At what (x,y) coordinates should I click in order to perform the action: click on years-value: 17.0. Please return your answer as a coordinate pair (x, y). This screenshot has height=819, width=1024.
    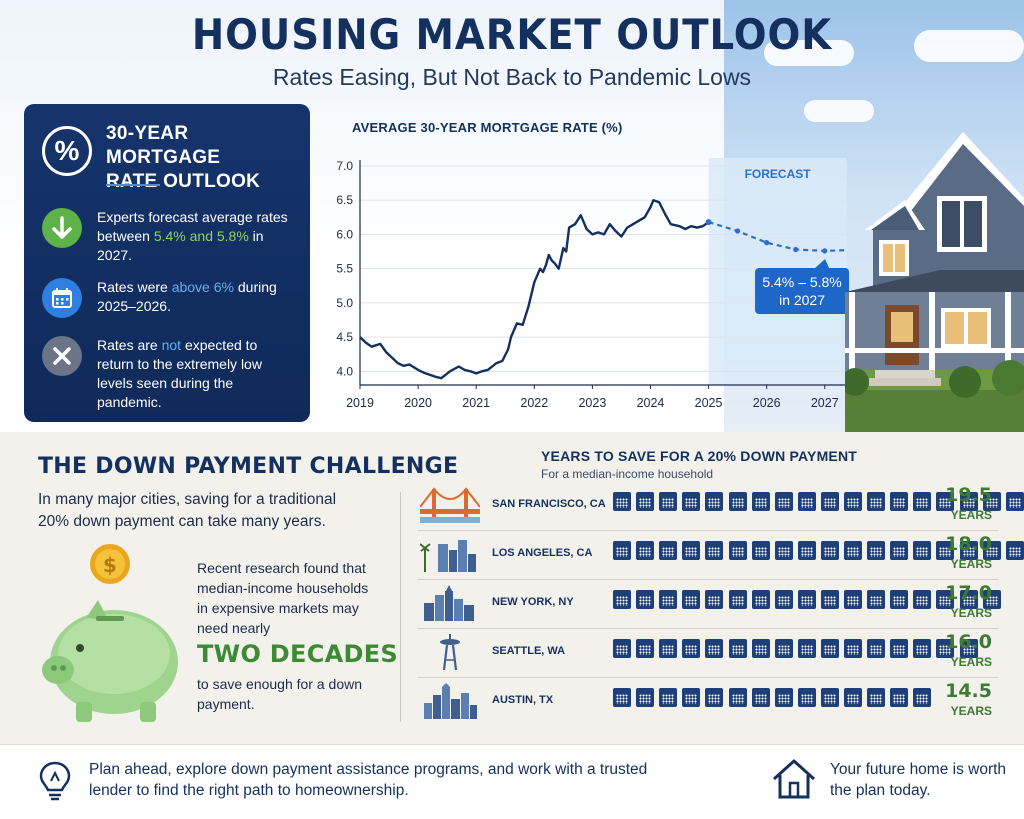
    Looking at the image, I should click on (968, 593).